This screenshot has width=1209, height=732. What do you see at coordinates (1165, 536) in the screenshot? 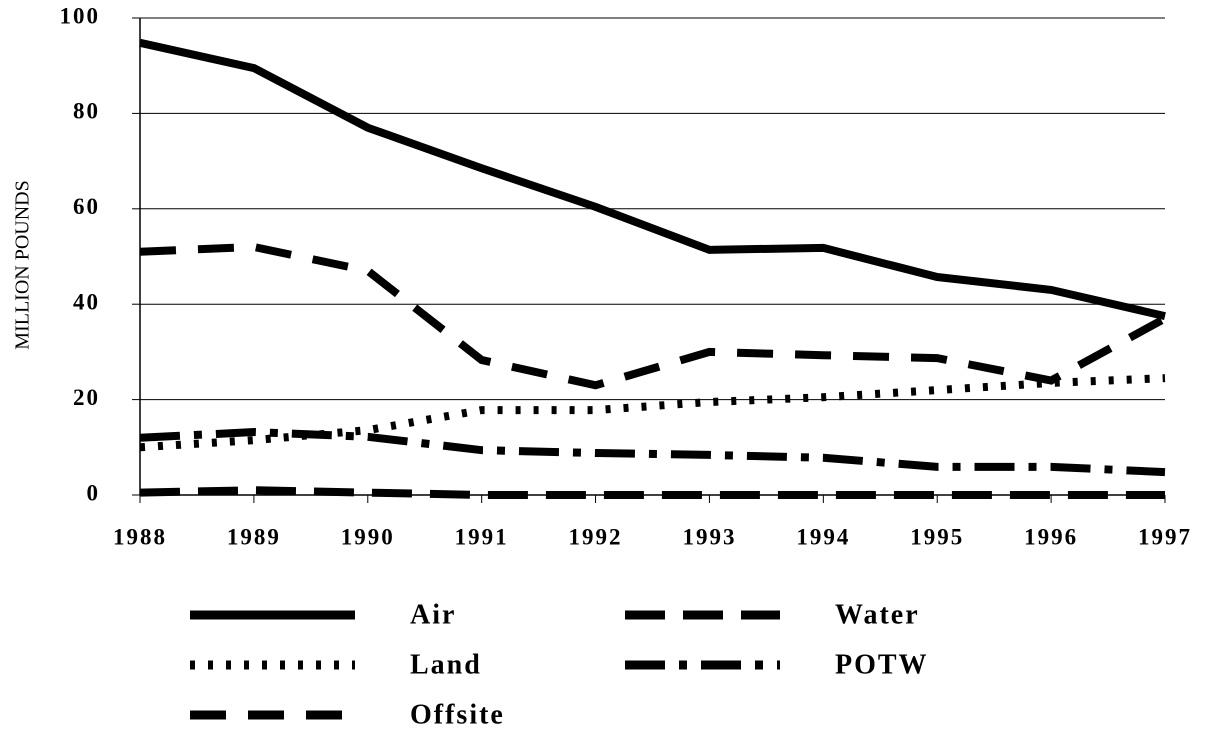
I see `x-tick-label: 1997` at bounding box center [1165, 536].